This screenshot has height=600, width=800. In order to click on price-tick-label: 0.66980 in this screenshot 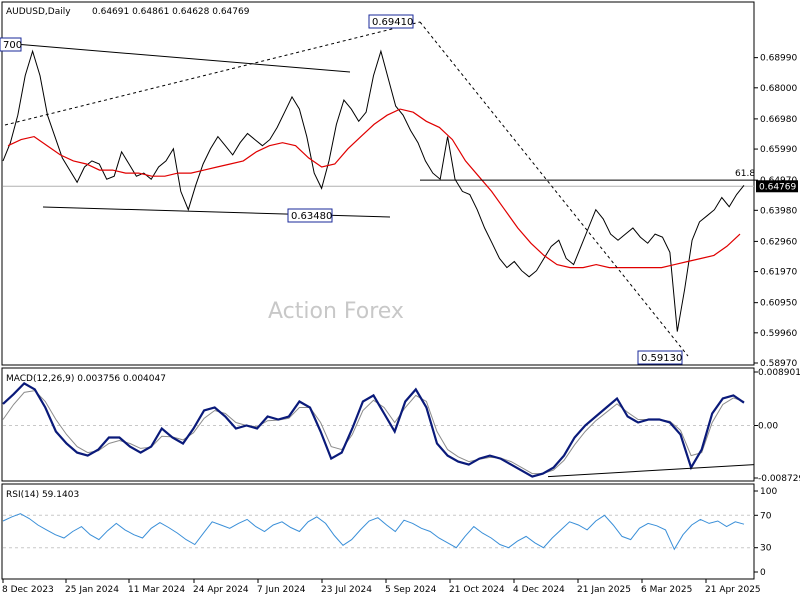, I will do `click(778, 120)`.